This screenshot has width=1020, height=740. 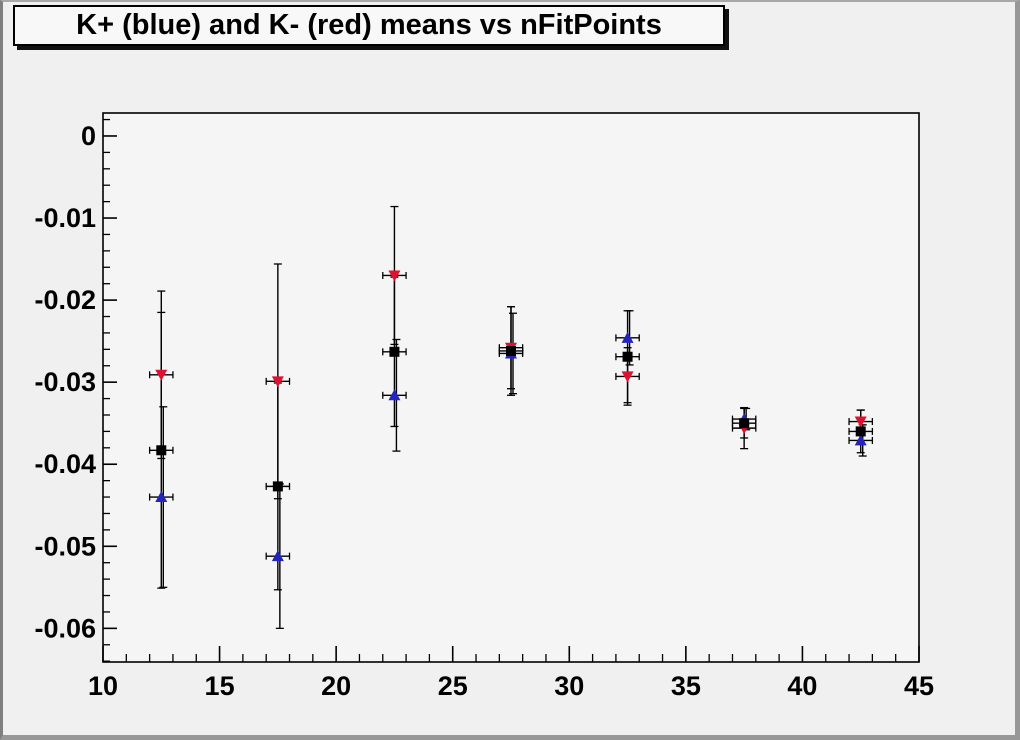 I want to click on x-tick-label: 45, so click(x=919, y=686).